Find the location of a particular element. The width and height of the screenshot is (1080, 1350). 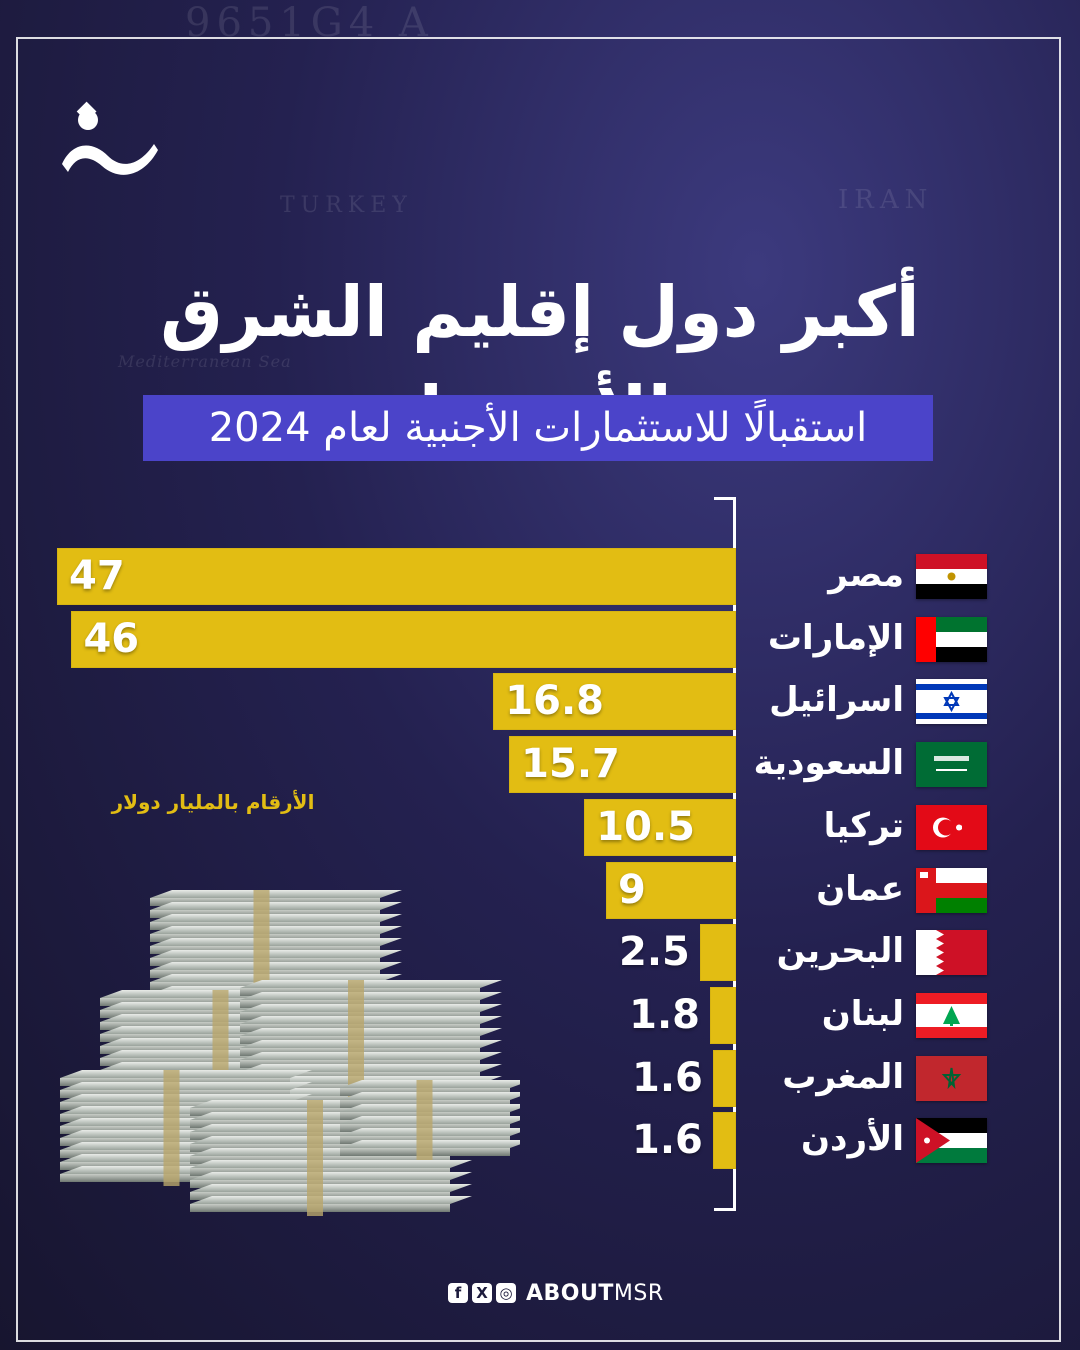

bar-value-label: 1.8 is located at coordinates (664, 1014).